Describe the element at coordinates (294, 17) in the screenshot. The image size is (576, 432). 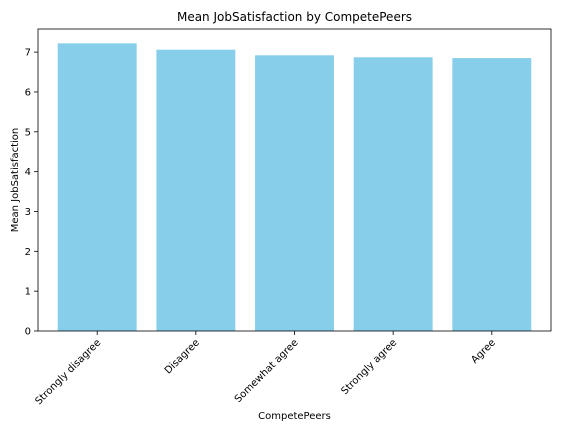
I see `chart-title: Mean JobSatisfaction by CompetePeers` at that location.